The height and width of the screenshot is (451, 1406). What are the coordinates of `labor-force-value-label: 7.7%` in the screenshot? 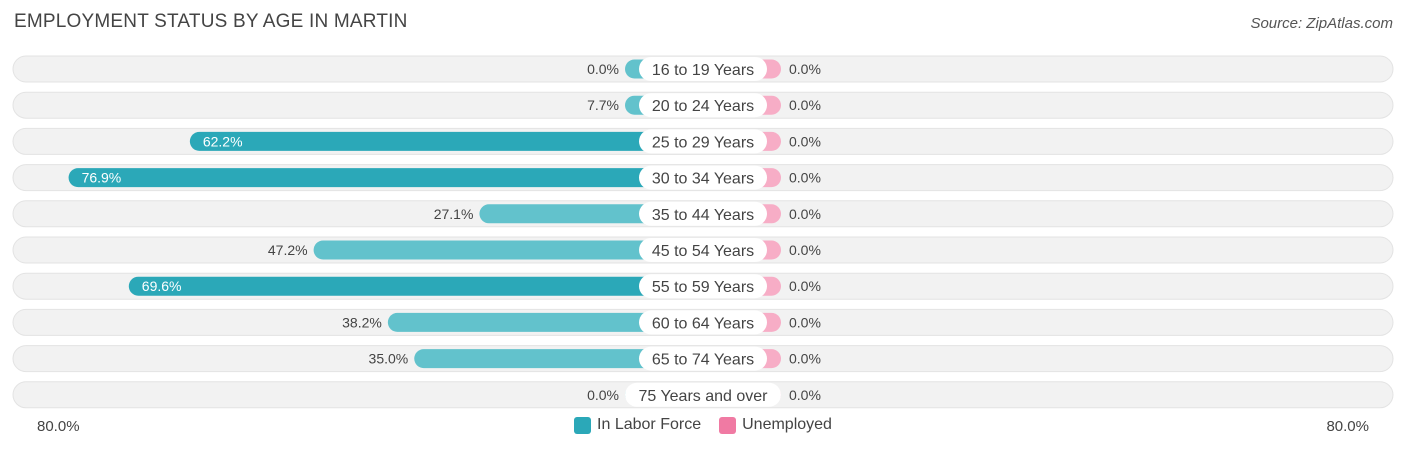 It's located at (603, 105).